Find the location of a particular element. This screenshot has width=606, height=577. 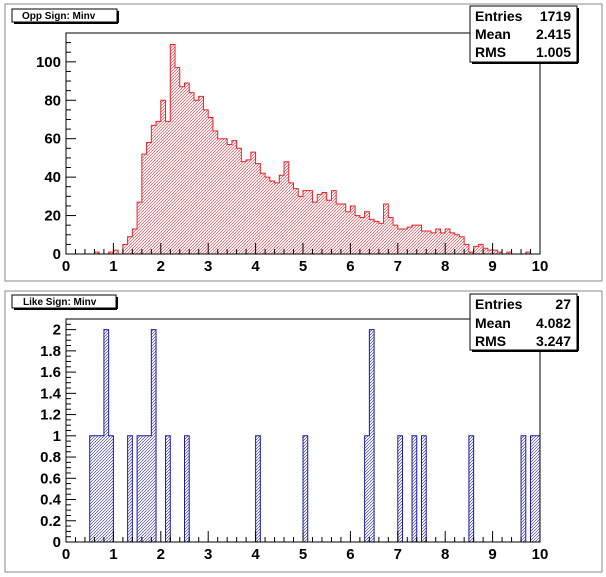

x-tick-label: 0 is located at coordinates (66, 554).